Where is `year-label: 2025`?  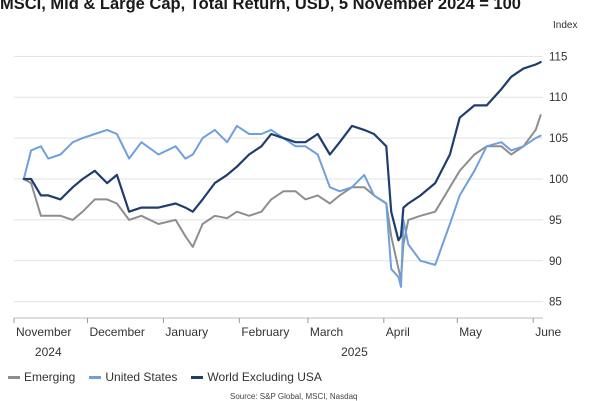 year-label: 2025 is located at coordinates (354, 352).